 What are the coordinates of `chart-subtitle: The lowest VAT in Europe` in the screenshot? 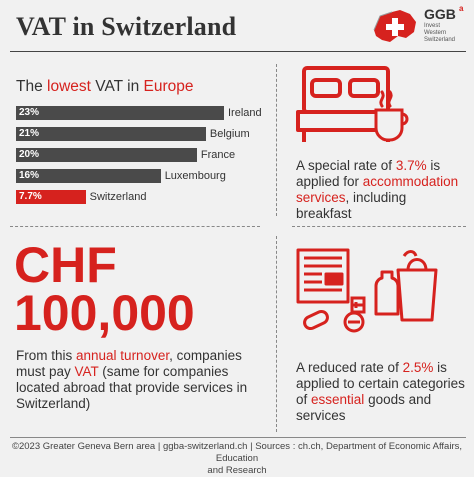 It's located at (105, 86).